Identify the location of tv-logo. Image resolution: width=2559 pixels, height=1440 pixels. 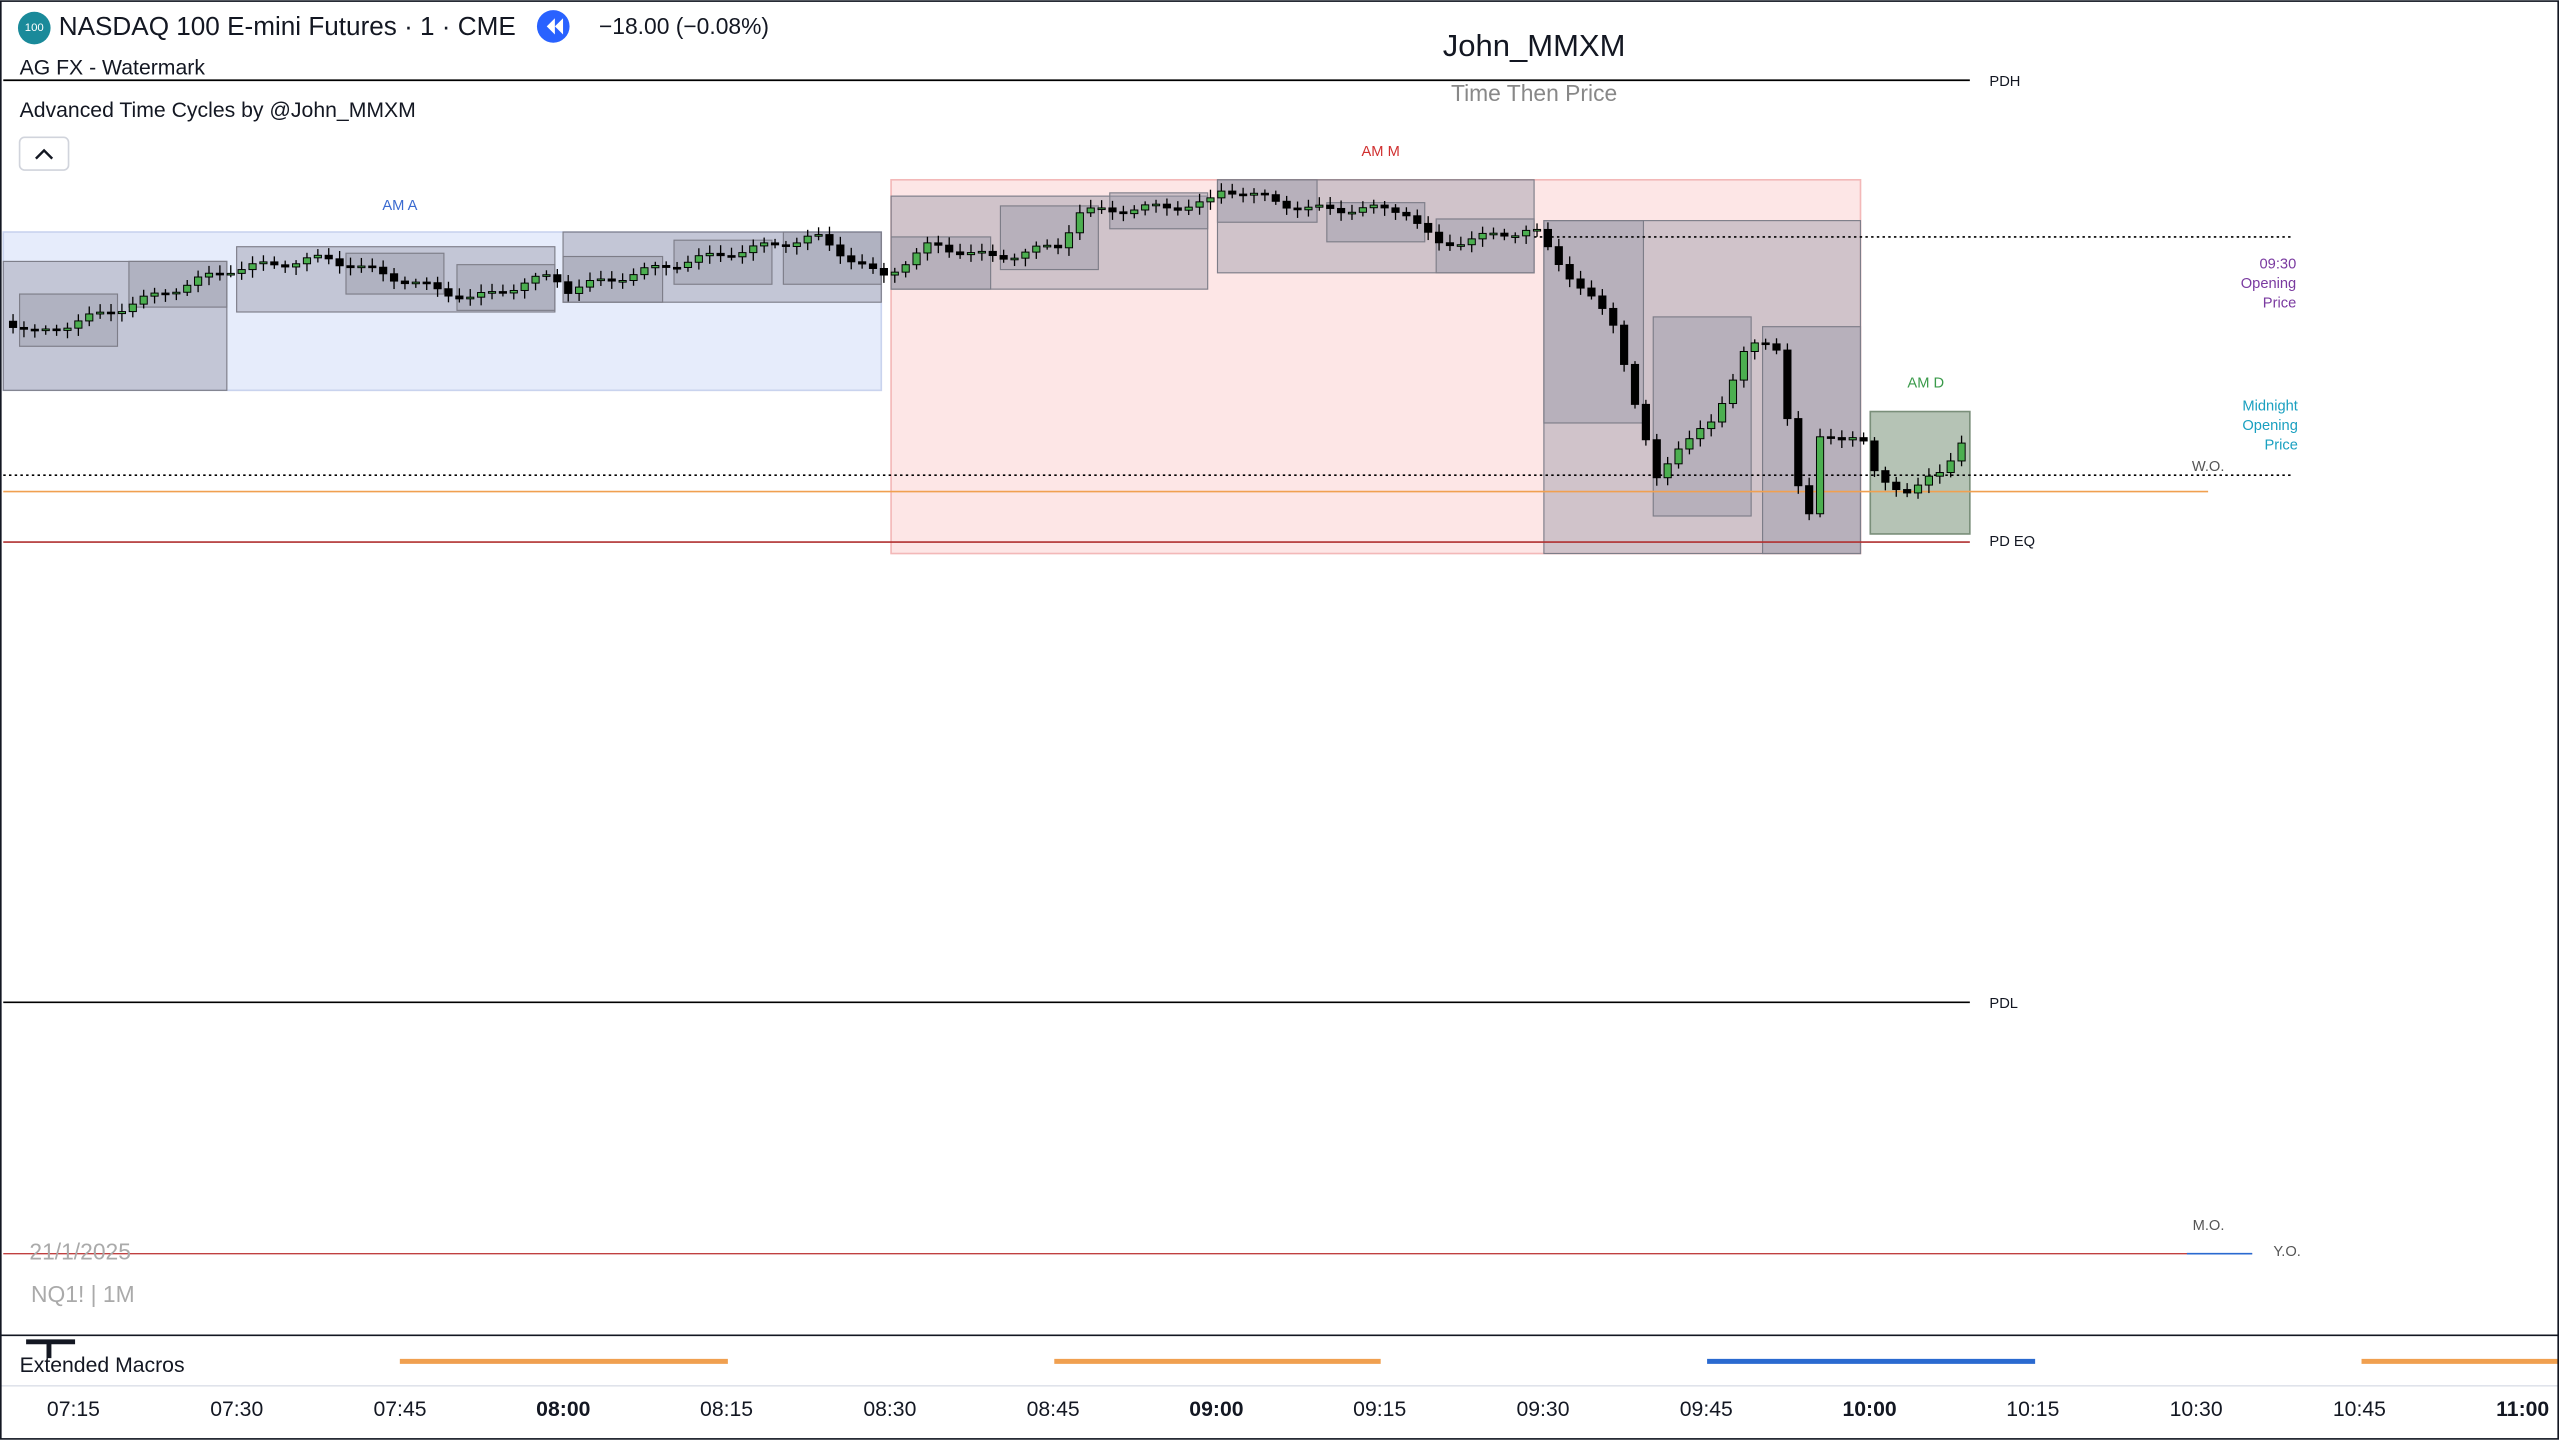
(51, 1349).